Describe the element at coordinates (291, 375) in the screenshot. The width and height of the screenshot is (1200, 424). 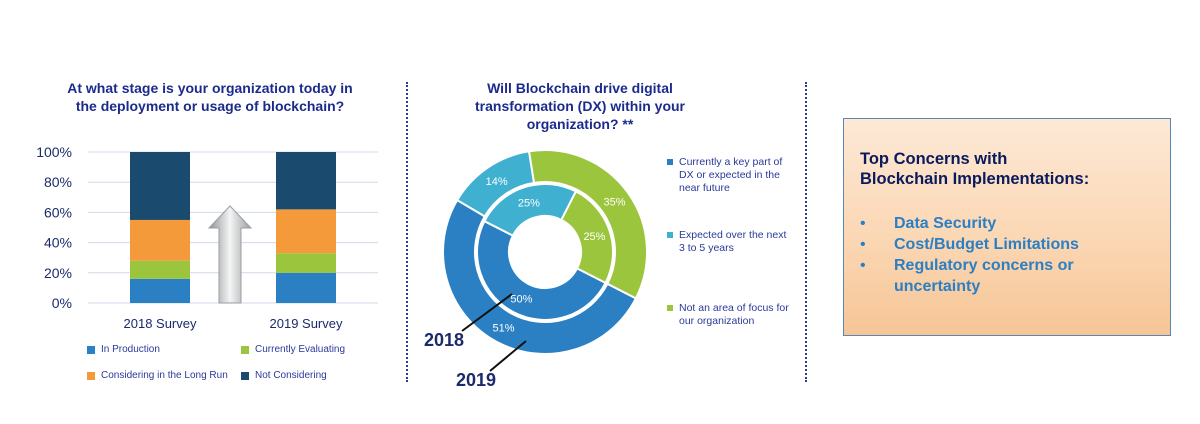
I see `legend-label-not-considering: Not Considering` at that location.